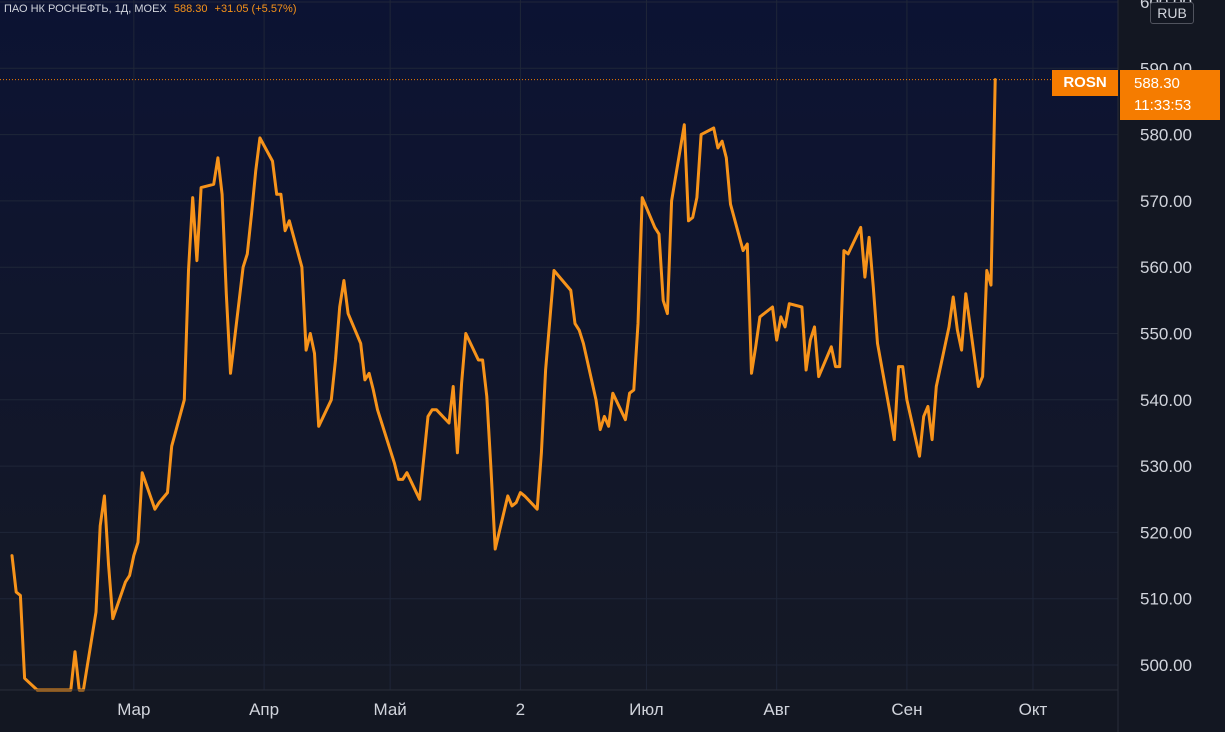 The image size is (1225, 732). What do you see at coordinates (389, 709) in the screenshot?
I see `x-tick-label: Май` at bounding box center [389, 709].